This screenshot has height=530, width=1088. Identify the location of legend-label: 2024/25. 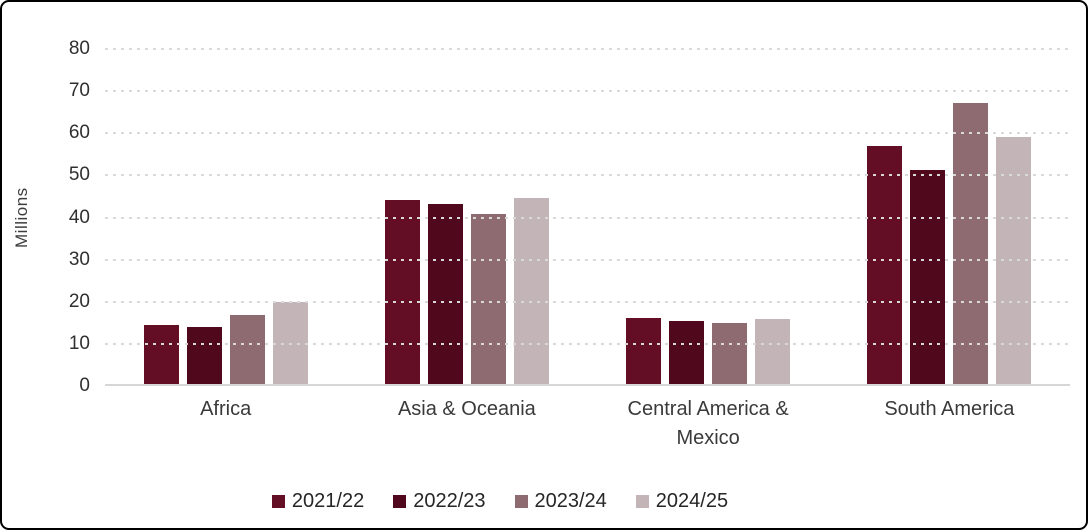
(692, 501).